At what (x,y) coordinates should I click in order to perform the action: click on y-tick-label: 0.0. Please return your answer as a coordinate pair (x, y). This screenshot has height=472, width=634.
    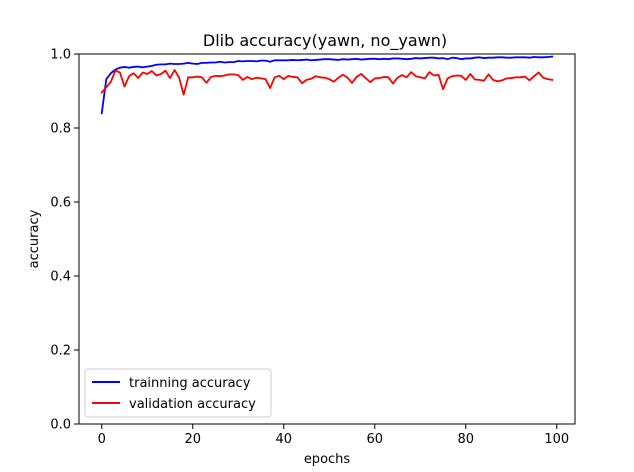
    Looking at the image, I should click on (60, 425).